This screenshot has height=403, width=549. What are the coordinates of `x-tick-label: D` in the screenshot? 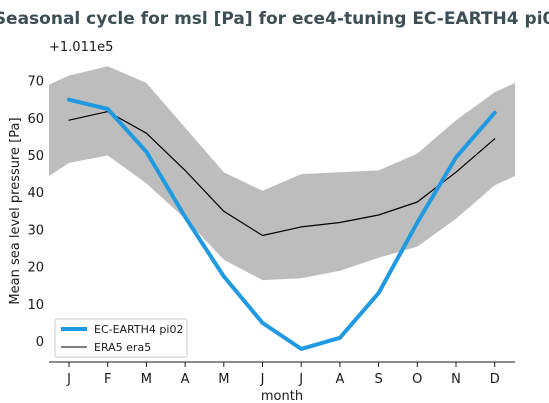 It's located at (495, 379).